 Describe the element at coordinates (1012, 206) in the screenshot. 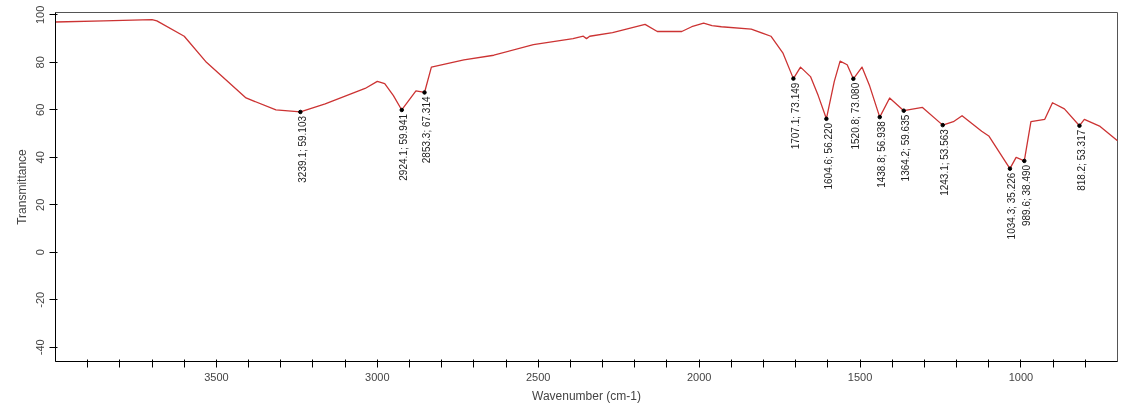

I see `annotation: 1034.3; 35.226` at that location.